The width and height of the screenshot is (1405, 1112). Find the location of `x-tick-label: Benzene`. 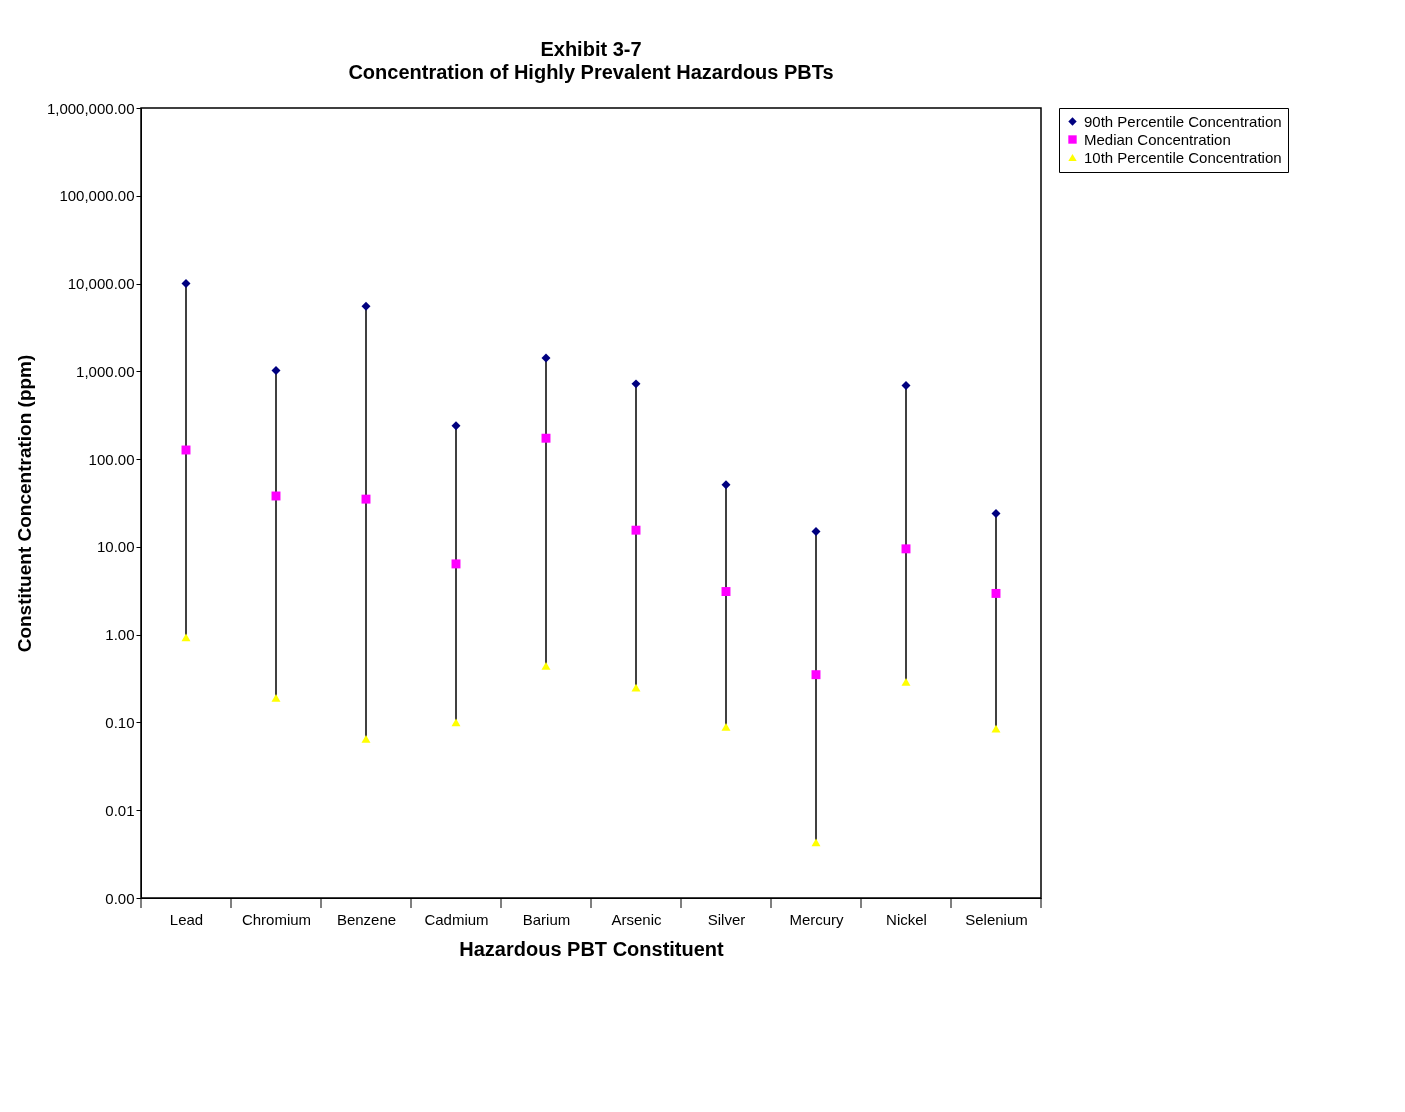

x-tick-label: Benzene is located at coordinates (366, 919).